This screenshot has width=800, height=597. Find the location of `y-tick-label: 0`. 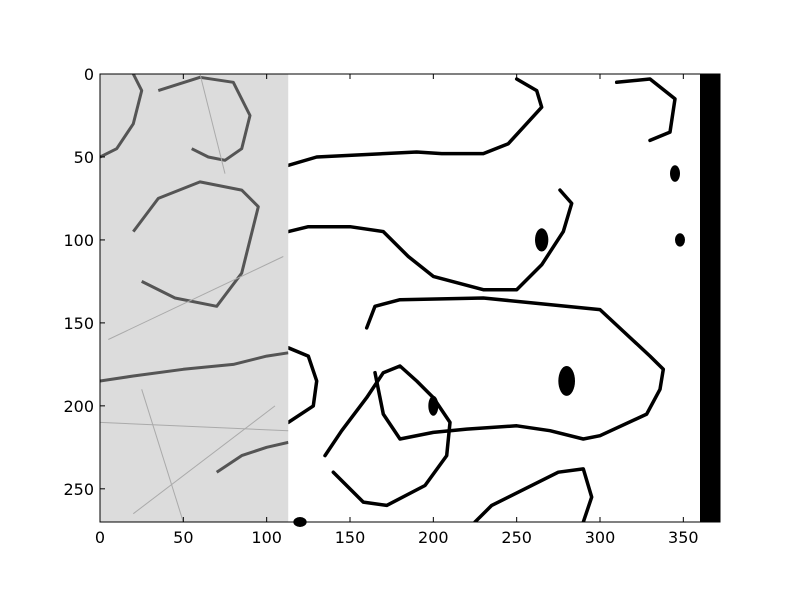

y-tick-label: 0 is located at coordinates (89, 74).